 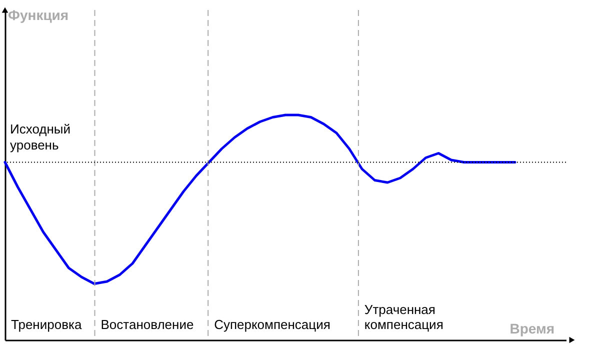 What do you see at coordinates (38, 15) in the screenshot?
I see `text: Функция` at bounding box center [38, 15].